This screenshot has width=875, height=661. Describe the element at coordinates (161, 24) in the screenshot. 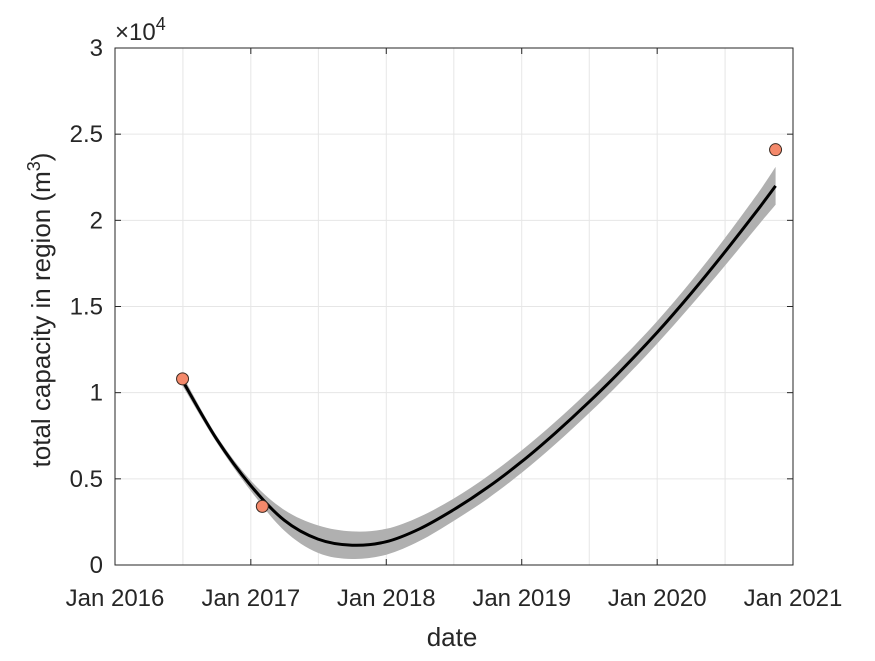

I see `y-exponent-power: 4` at that location.